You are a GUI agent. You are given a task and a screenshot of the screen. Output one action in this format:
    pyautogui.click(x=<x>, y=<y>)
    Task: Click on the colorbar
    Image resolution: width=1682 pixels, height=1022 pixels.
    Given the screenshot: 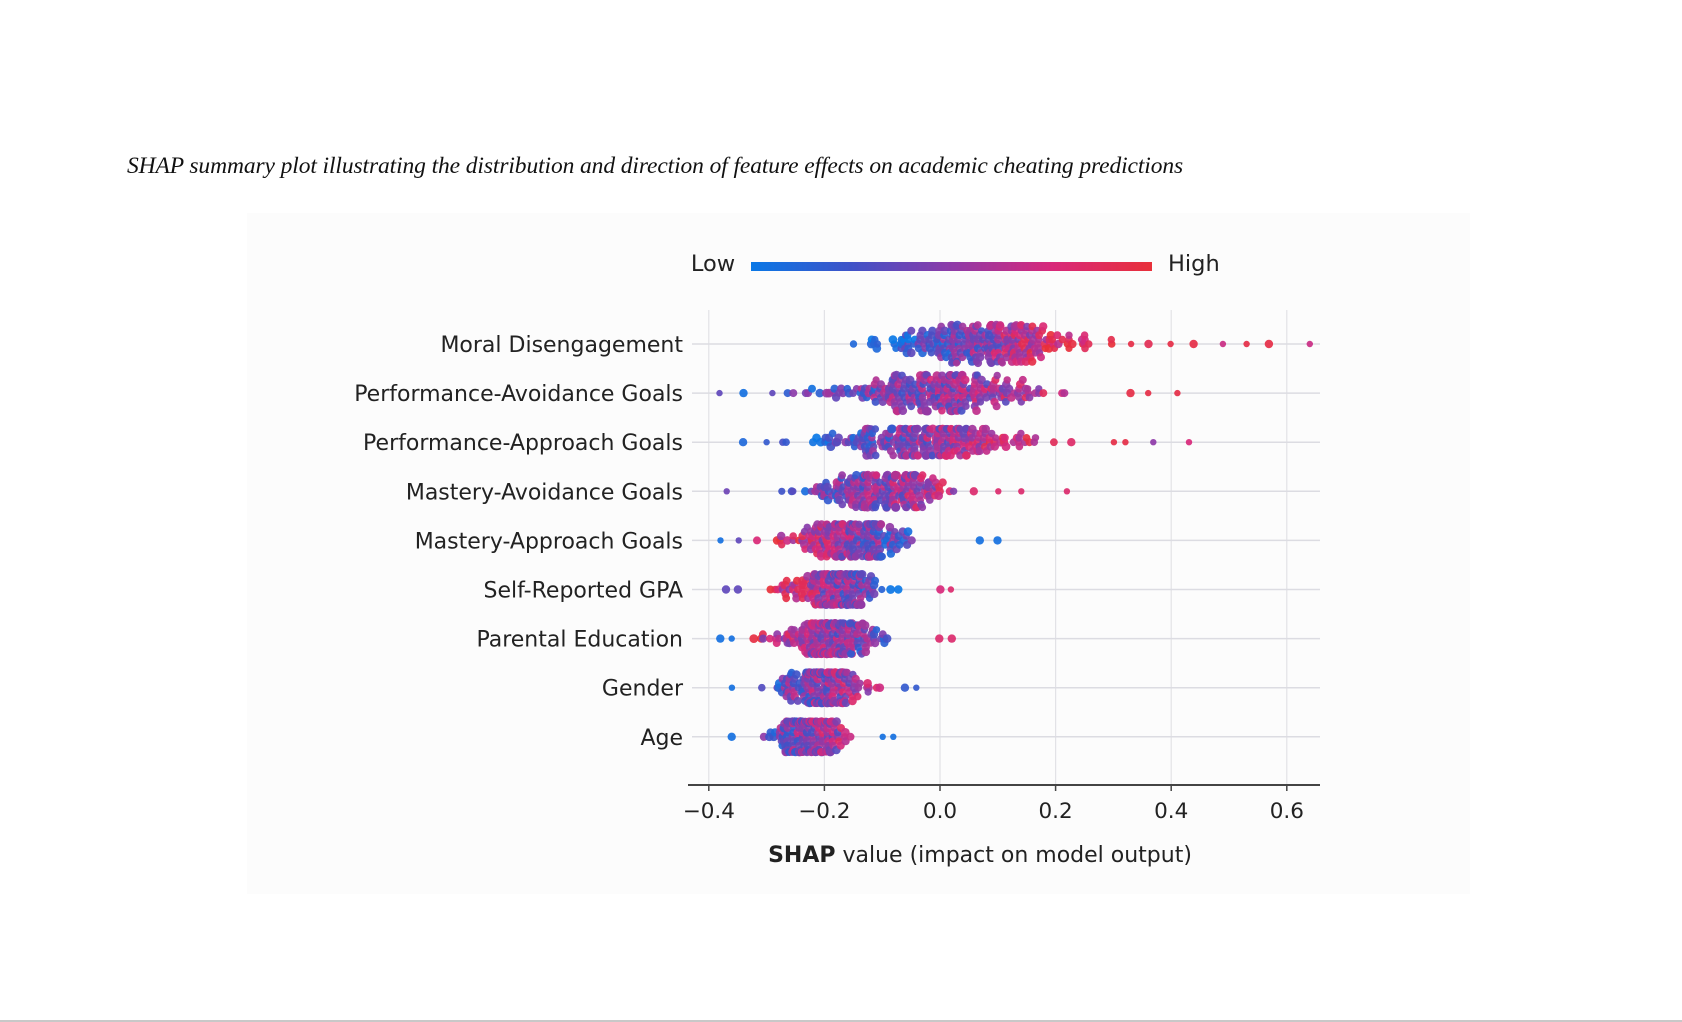 What is the action you would take?
    pyautogui.click(x=951, y=266)
    